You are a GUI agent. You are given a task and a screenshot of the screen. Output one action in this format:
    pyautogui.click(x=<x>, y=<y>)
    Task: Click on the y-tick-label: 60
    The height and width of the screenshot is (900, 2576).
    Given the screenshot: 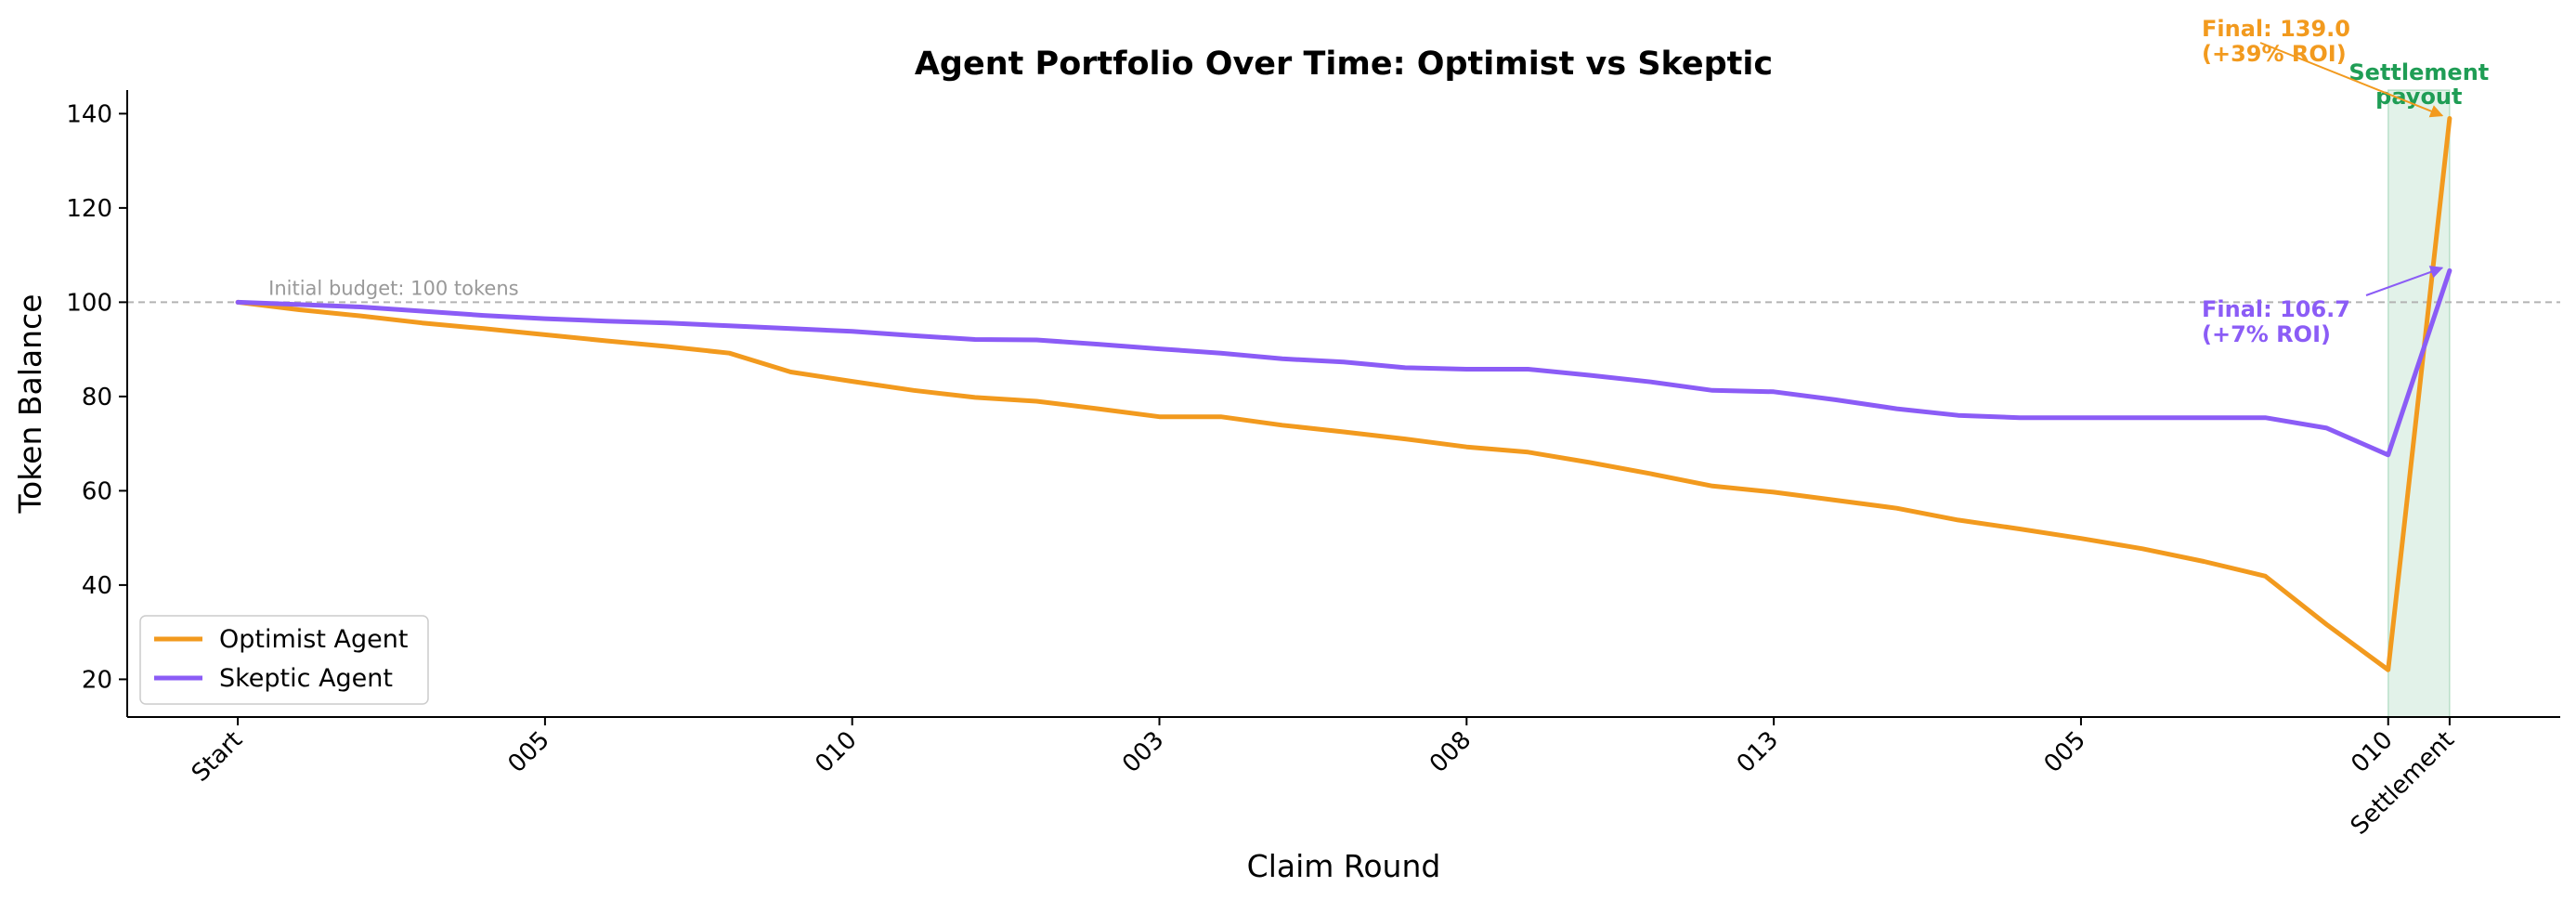 What is the action you would take?
    pyautogui.click(x=97, y=491)
    